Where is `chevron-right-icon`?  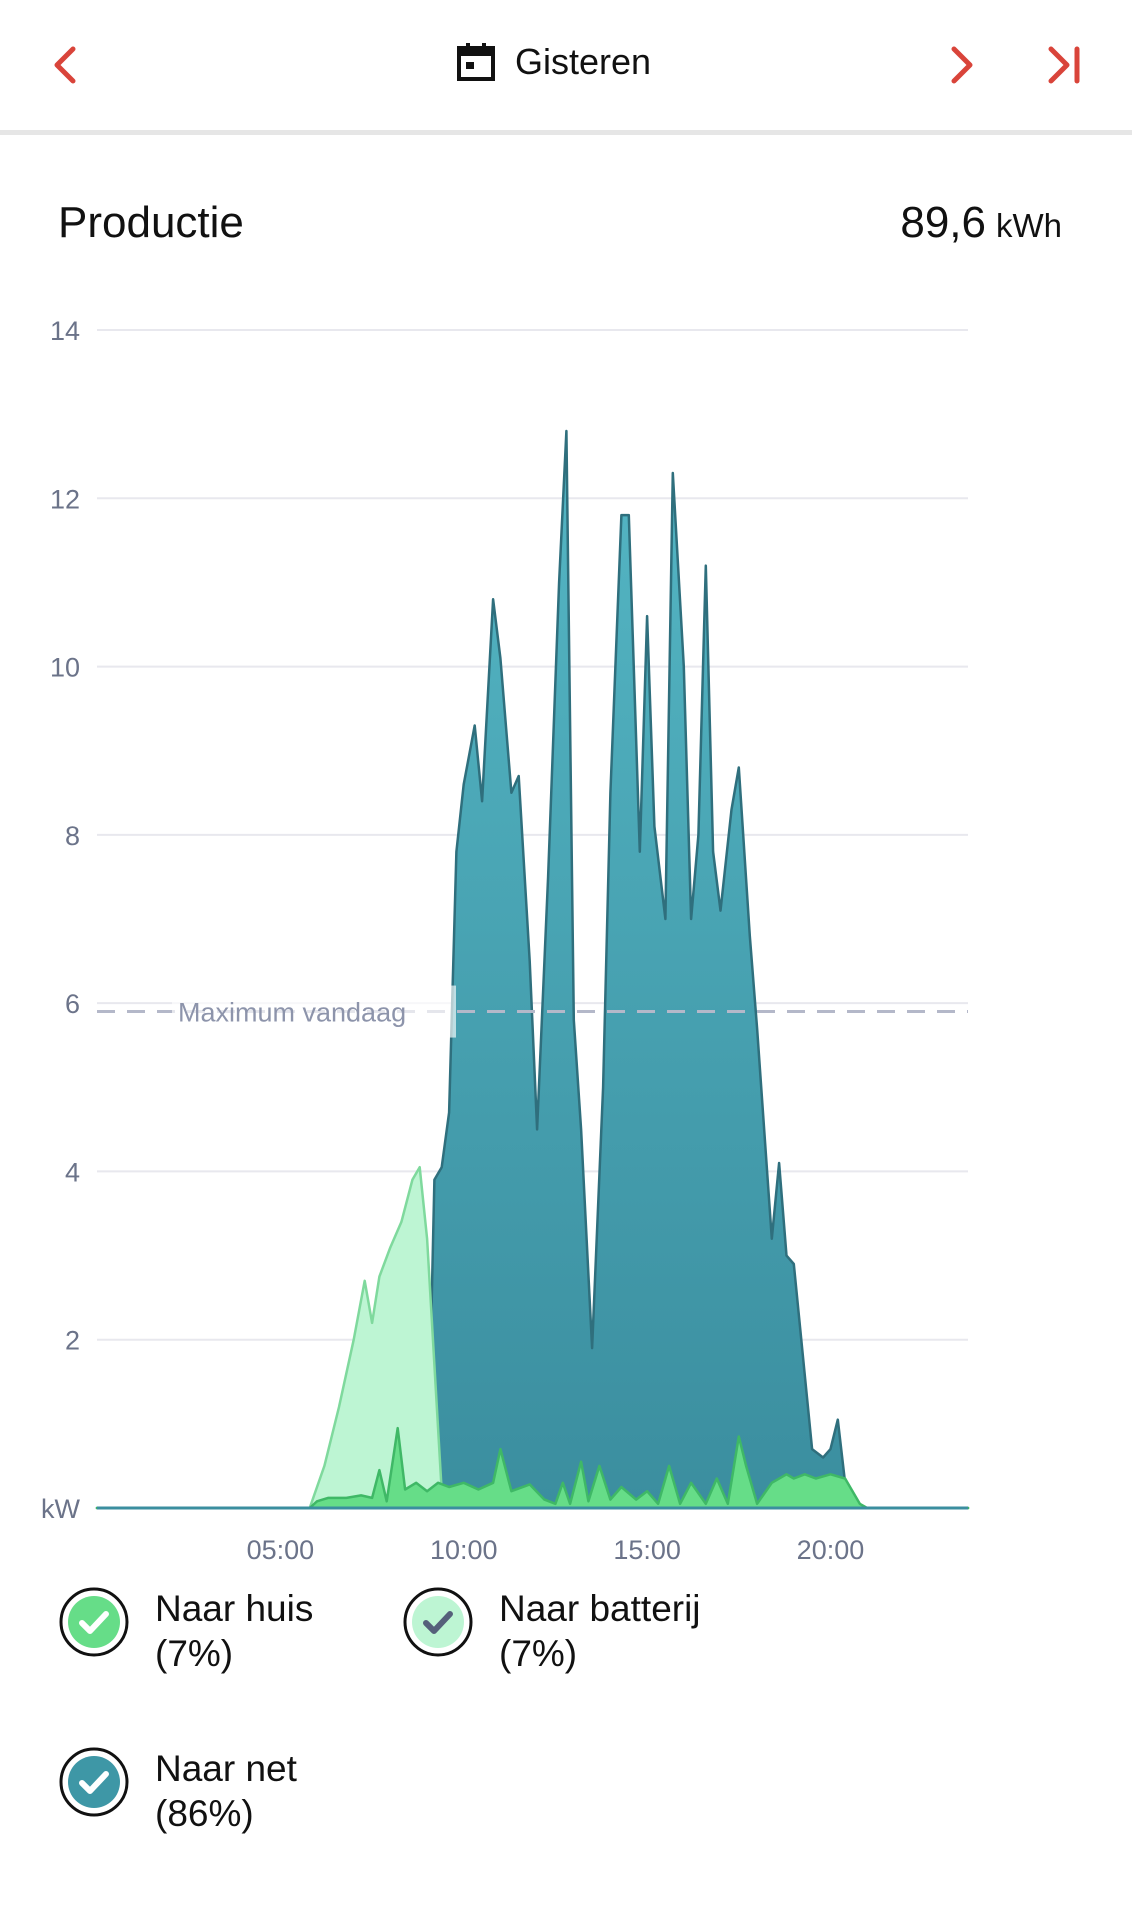 chevron-right-icon is located at coordinates (962, 65).